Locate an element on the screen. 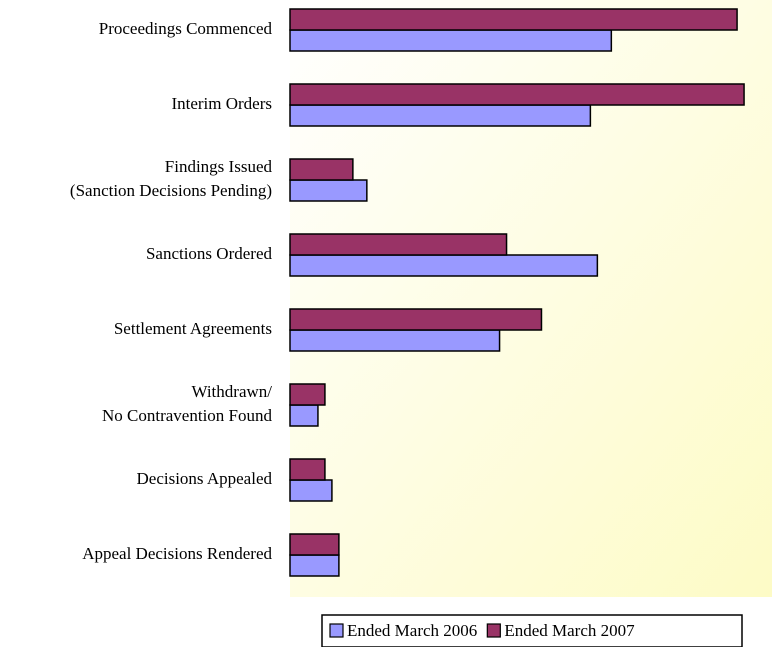 The height and width of the screenshot is (647, 772). y-tick-label: Interim Orders is located at coordinates (221, 103).